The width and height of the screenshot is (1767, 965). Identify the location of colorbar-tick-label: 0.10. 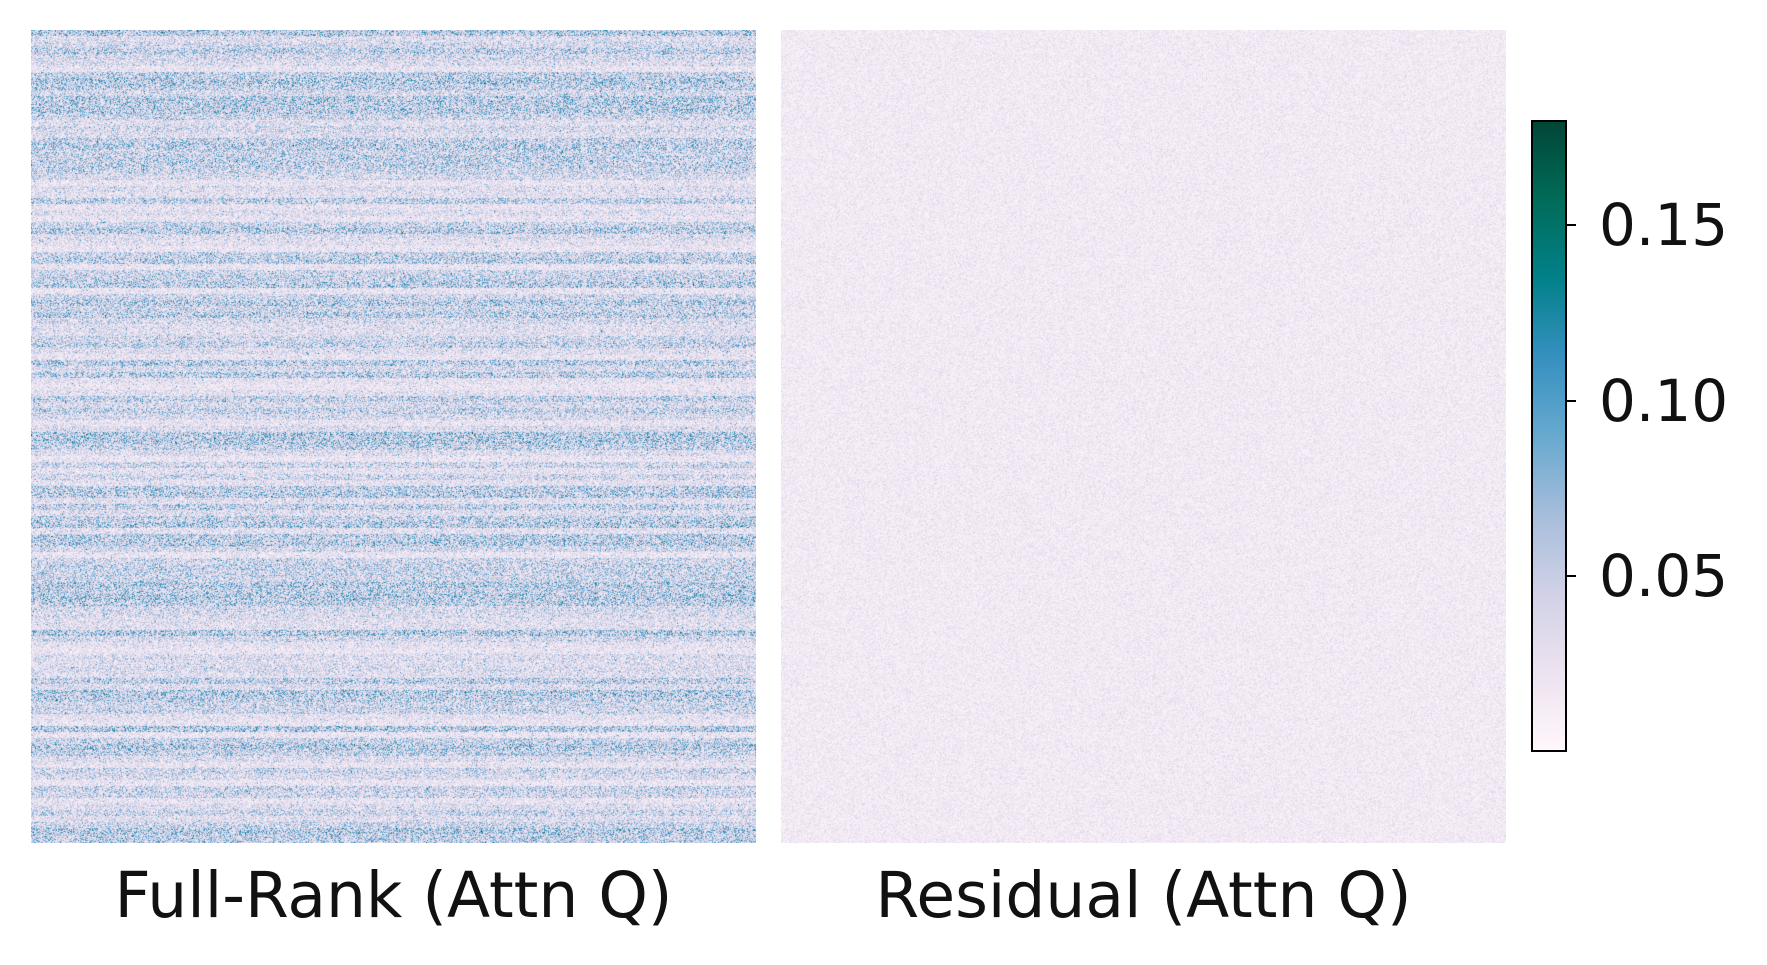
(1664, 400).